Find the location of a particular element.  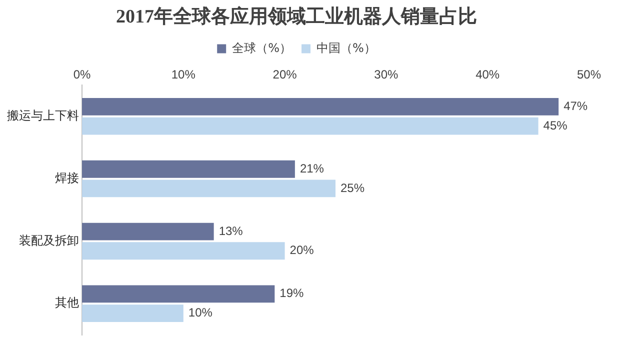

legend-label: 全球（%） is located at coordinates (262, 47).